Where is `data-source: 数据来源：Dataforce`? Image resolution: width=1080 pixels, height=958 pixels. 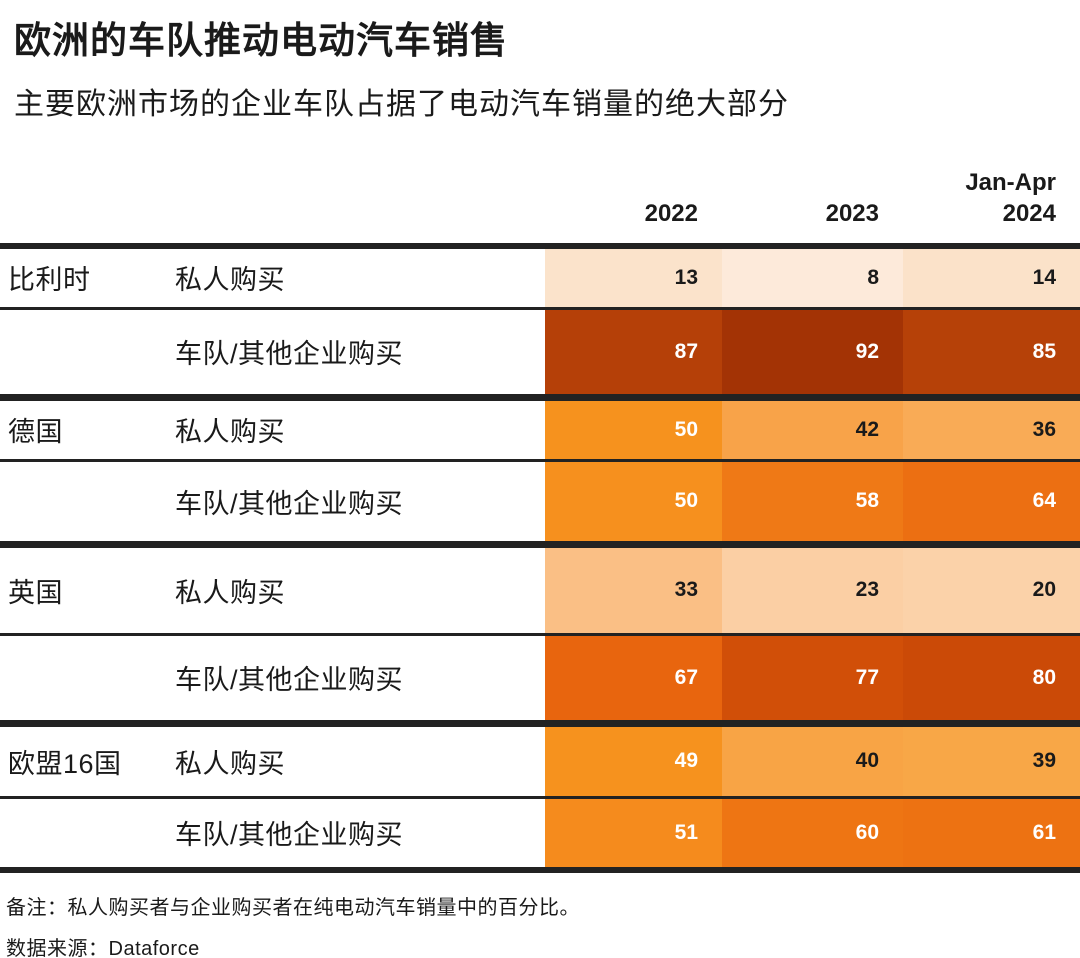 data-source: 数据来源：Dataforce is located at coordinates (103, 947).